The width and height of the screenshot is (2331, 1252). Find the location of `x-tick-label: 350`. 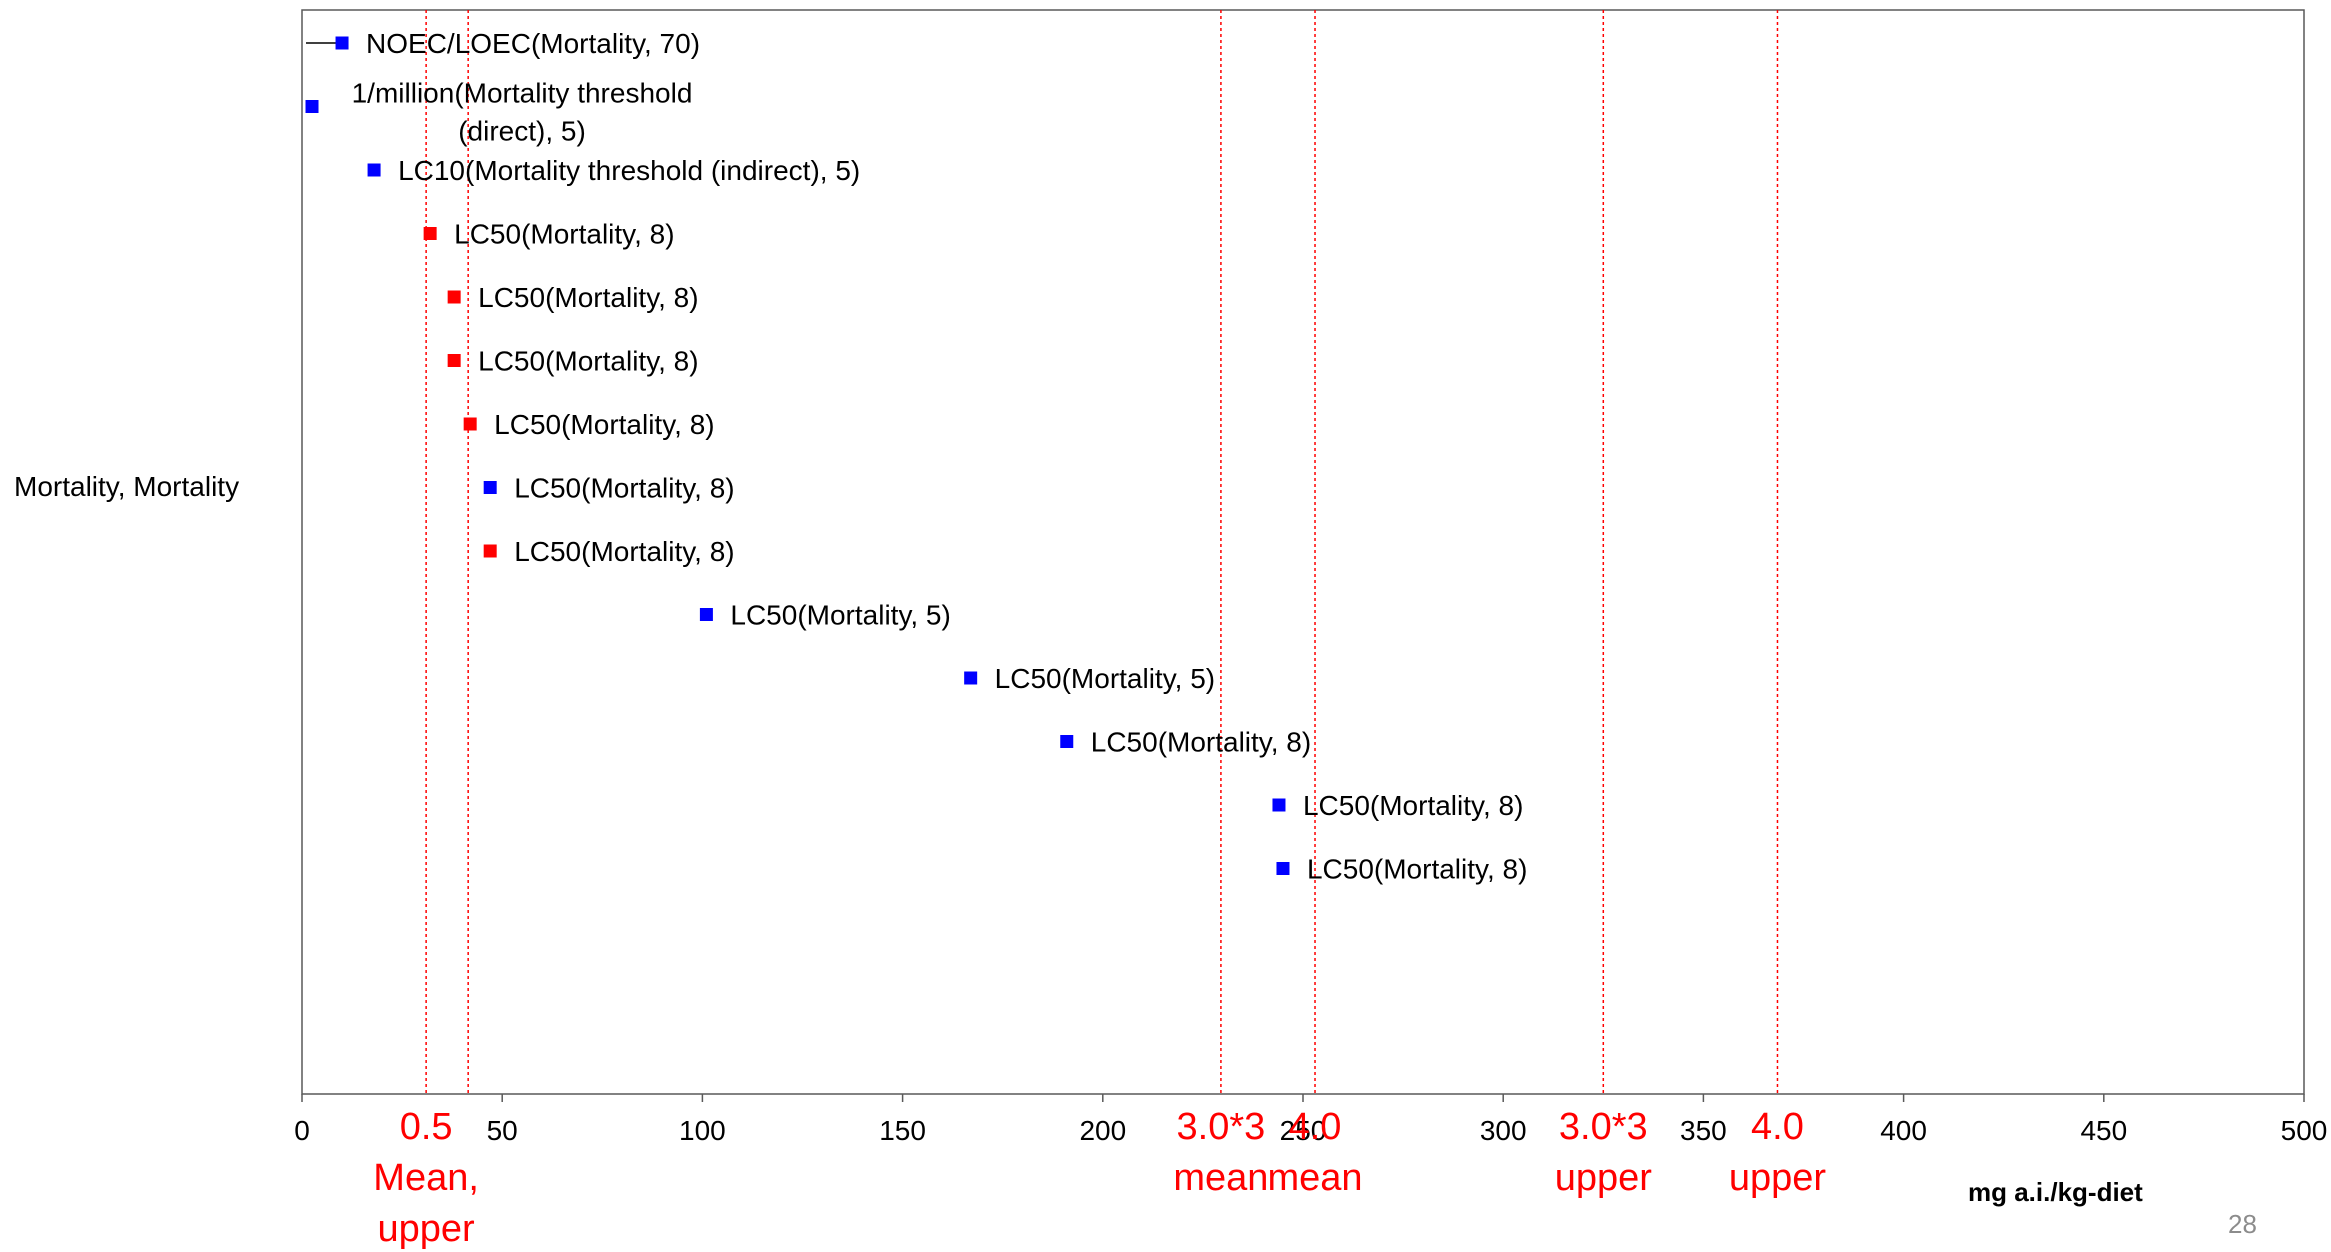

x-tick-label: 350 is located at coordinates (1703, 1130).